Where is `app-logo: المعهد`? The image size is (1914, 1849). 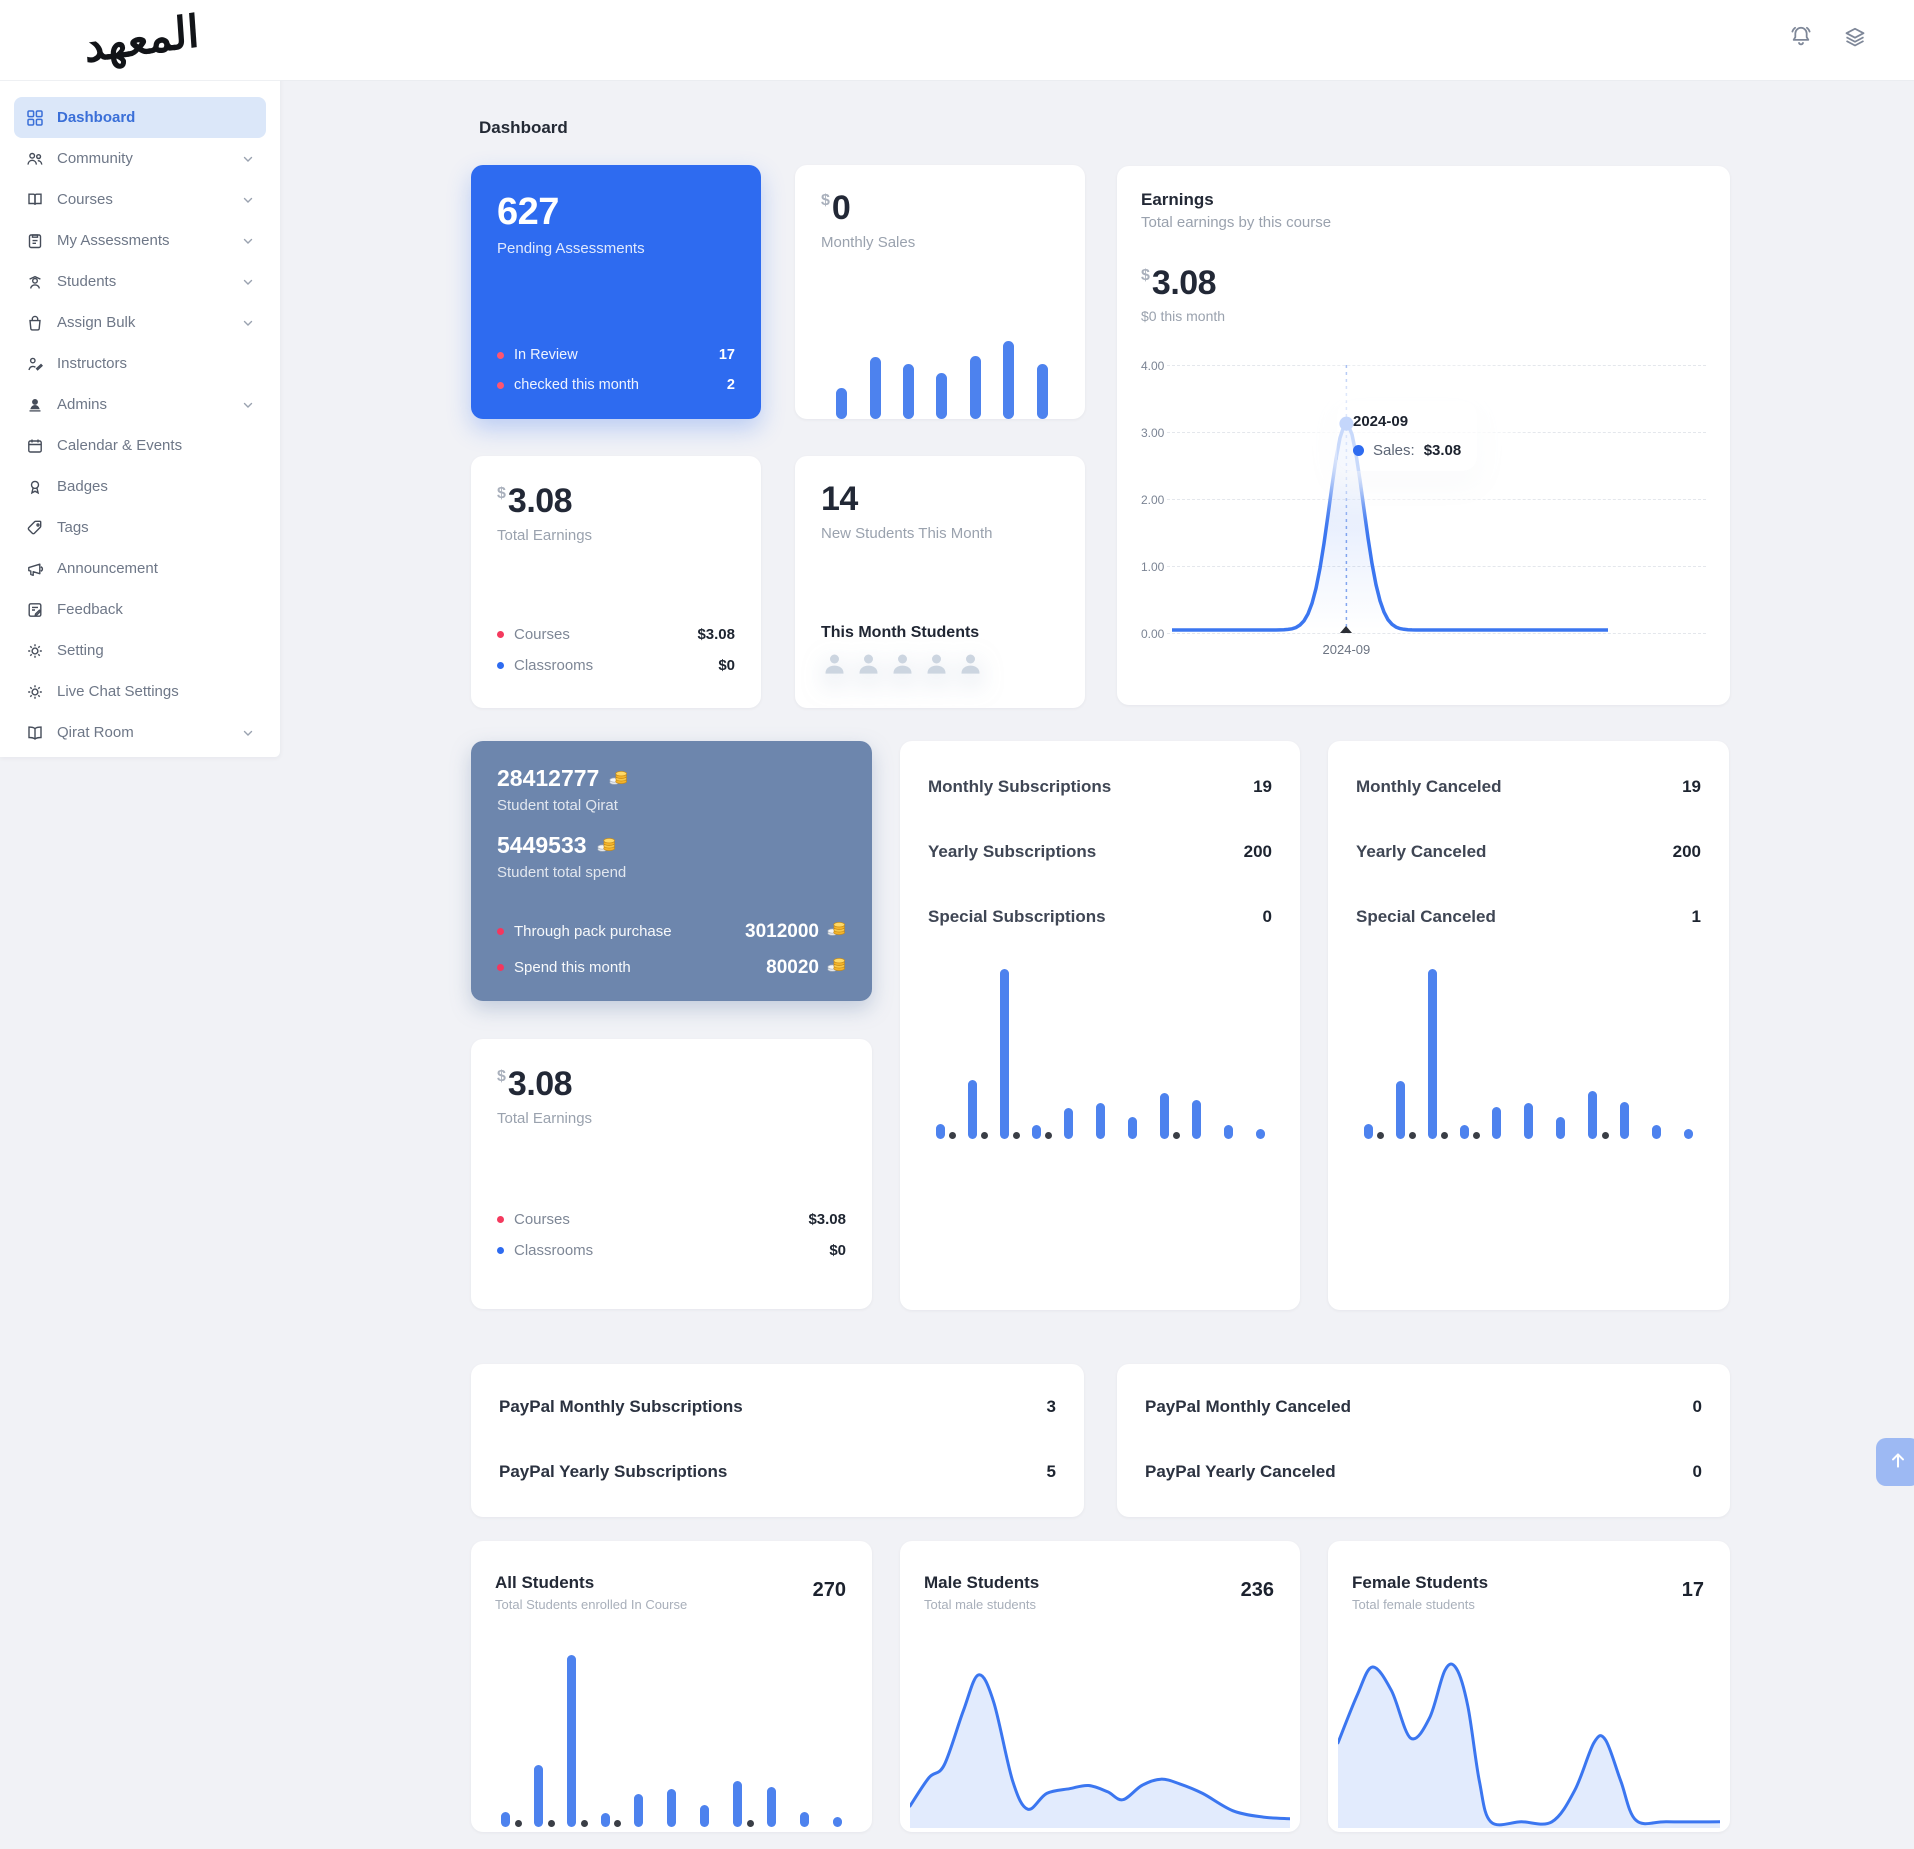
app-logo: المعهد is located at coordinates (140, 40).